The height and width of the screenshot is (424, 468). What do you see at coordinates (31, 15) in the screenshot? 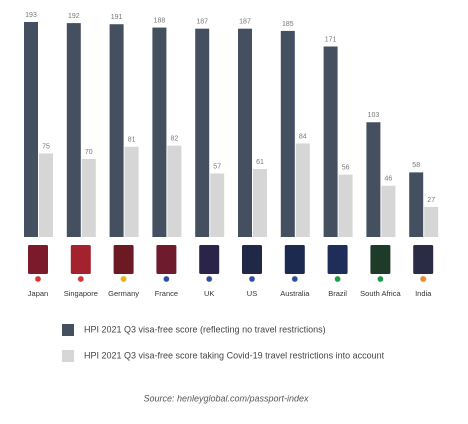
I see `value-label: 193` at bounding box center [31, 15].